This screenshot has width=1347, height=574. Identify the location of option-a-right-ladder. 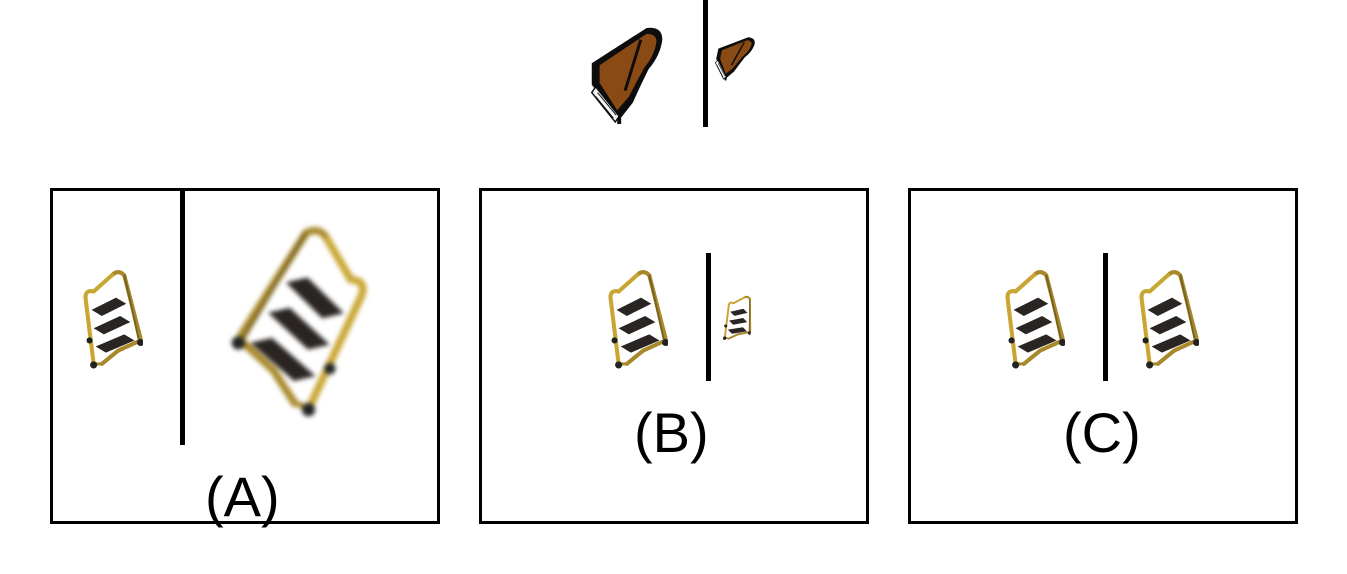
(303, 316).